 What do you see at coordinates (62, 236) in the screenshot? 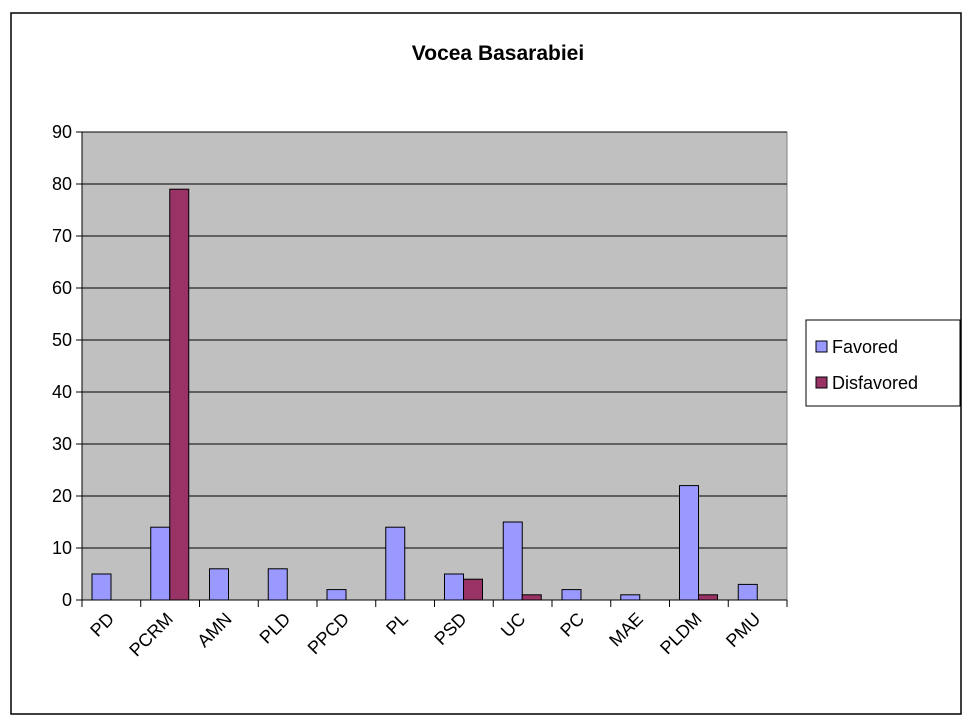
I see `y-tick-label: 70` at bounding box center [62, 236].